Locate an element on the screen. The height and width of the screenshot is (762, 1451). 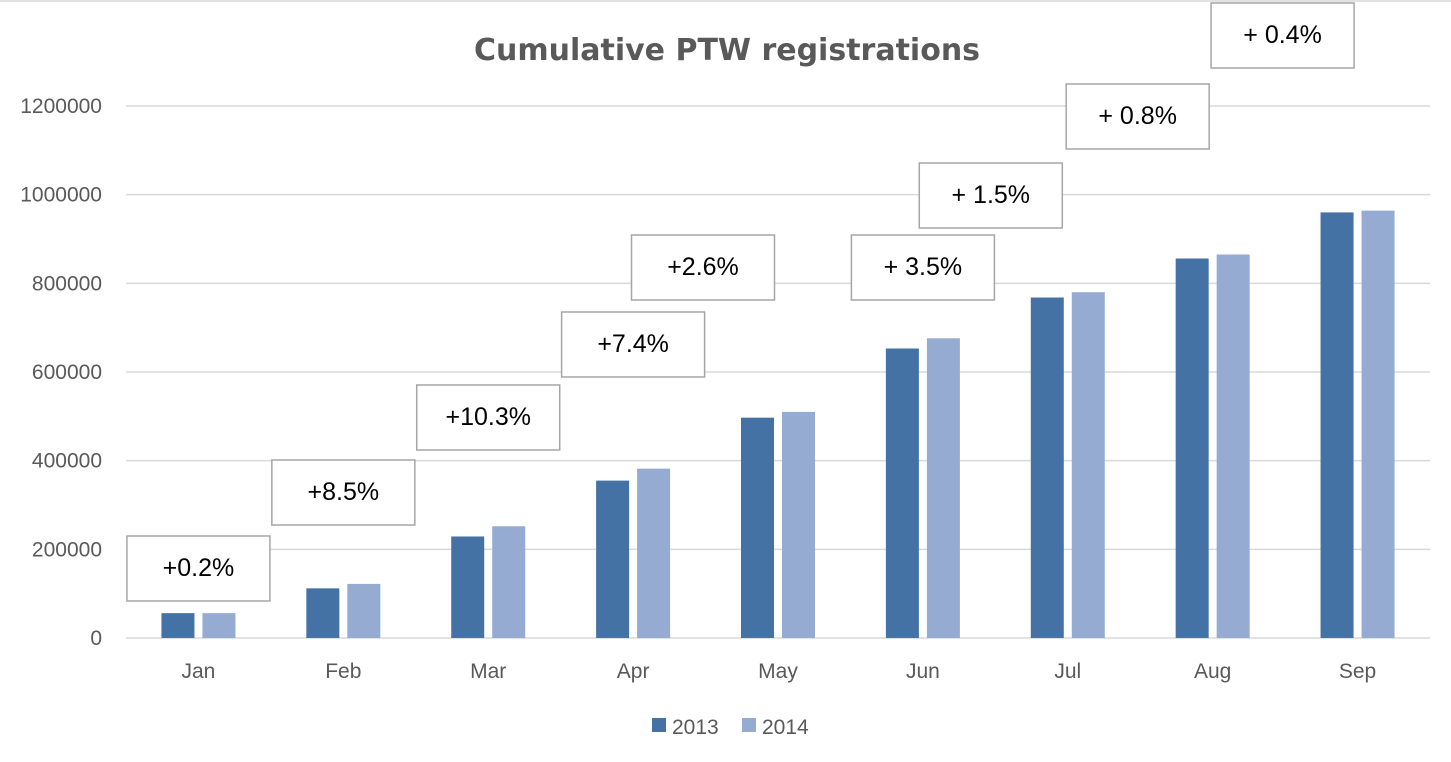
annotation-box: +0.2% is located at coordinates (198, 568).